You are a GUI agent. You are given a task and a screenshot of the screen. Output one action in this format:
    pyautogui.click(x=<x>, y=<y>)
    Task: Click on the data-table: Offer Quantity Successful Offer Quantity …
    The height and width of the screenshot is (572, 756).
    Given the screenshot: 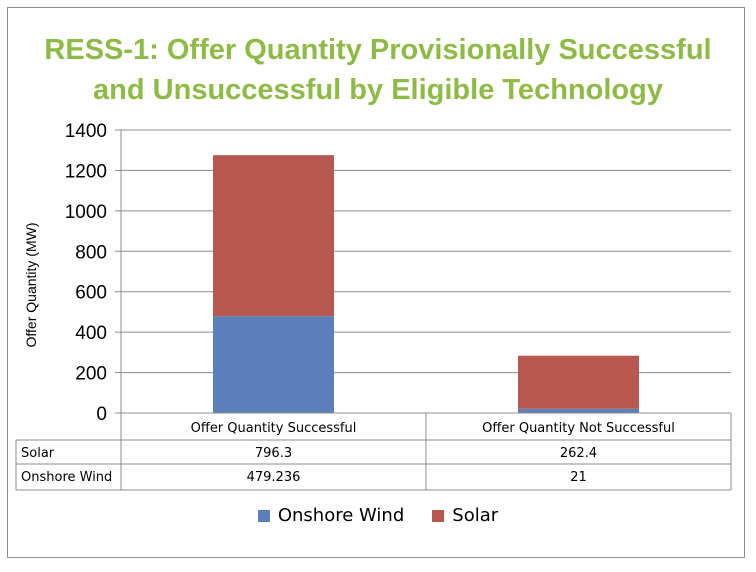 What is the action you would take?
    pyautogui.click(x=373, y=451)
    